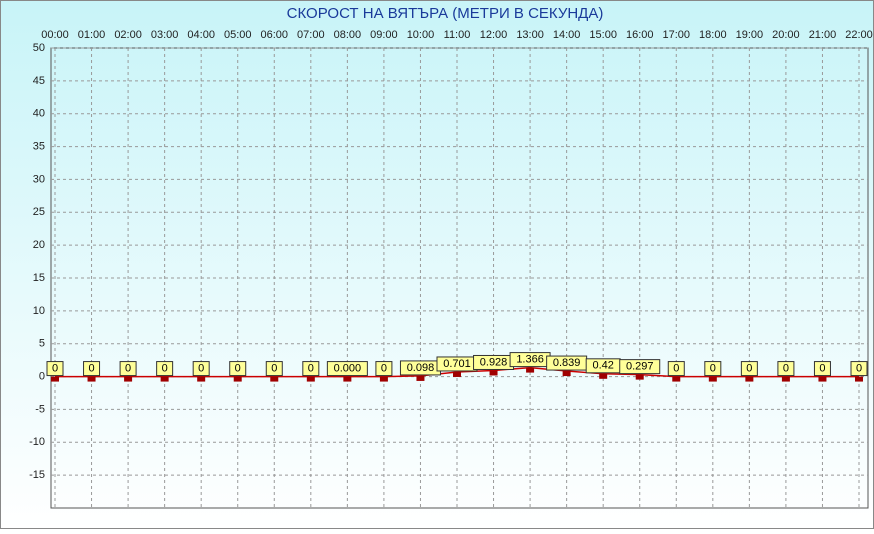  What do you see at coordinates (128, 35) in the screenshot?
I see `x-tick-label: 02:00` at bounding box center [128, 35].